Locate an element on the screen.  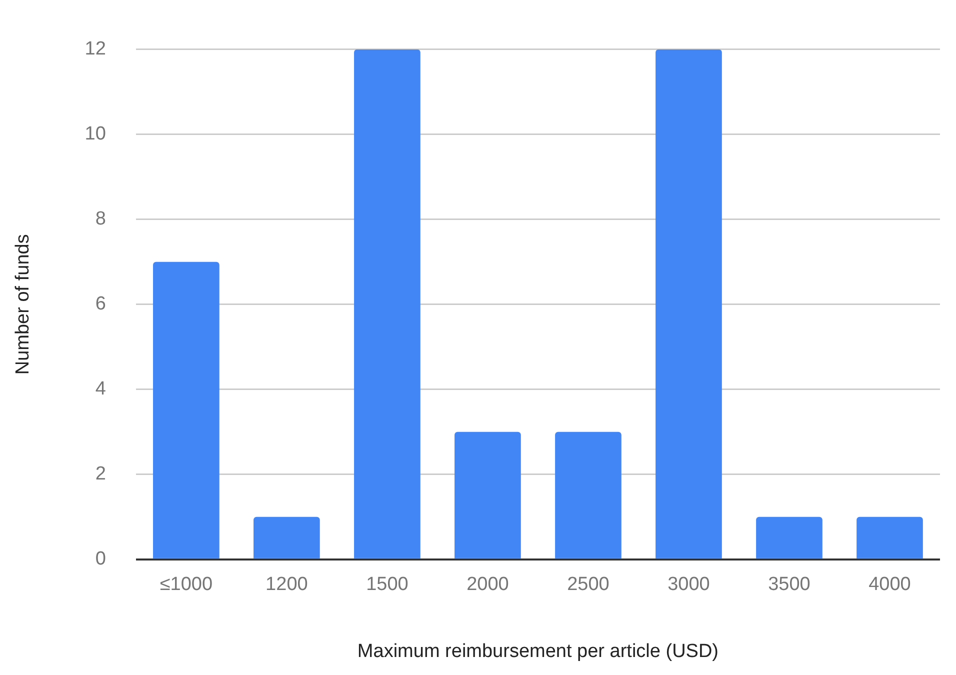
y-tick-label: 12 is located at coordinates (95, 49).